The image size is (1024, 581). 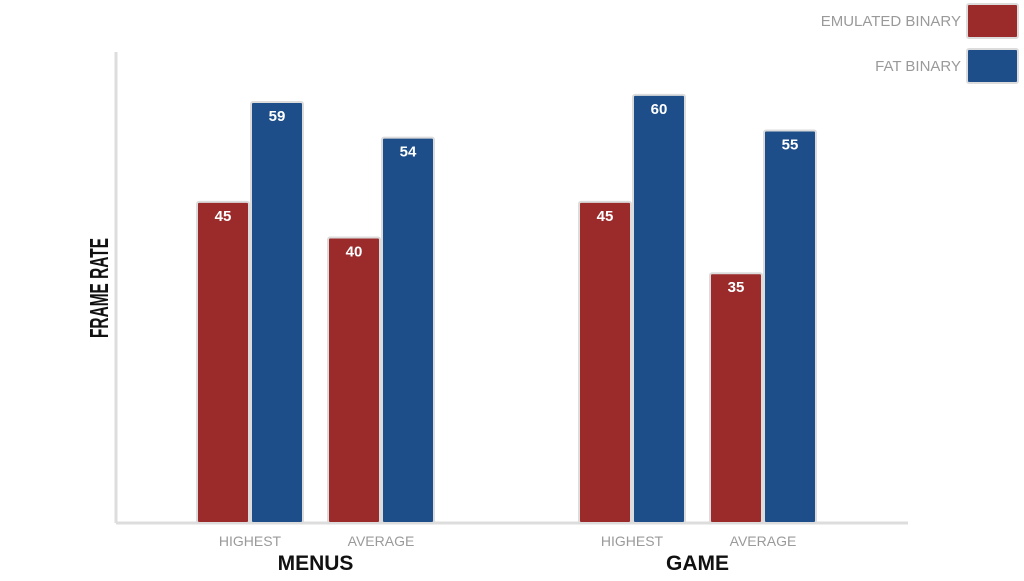 What do you see at coordinates (408, 330) in the screenshot?
I see `bar-fat-binary-menus-average` at bounding box center [408, 330].